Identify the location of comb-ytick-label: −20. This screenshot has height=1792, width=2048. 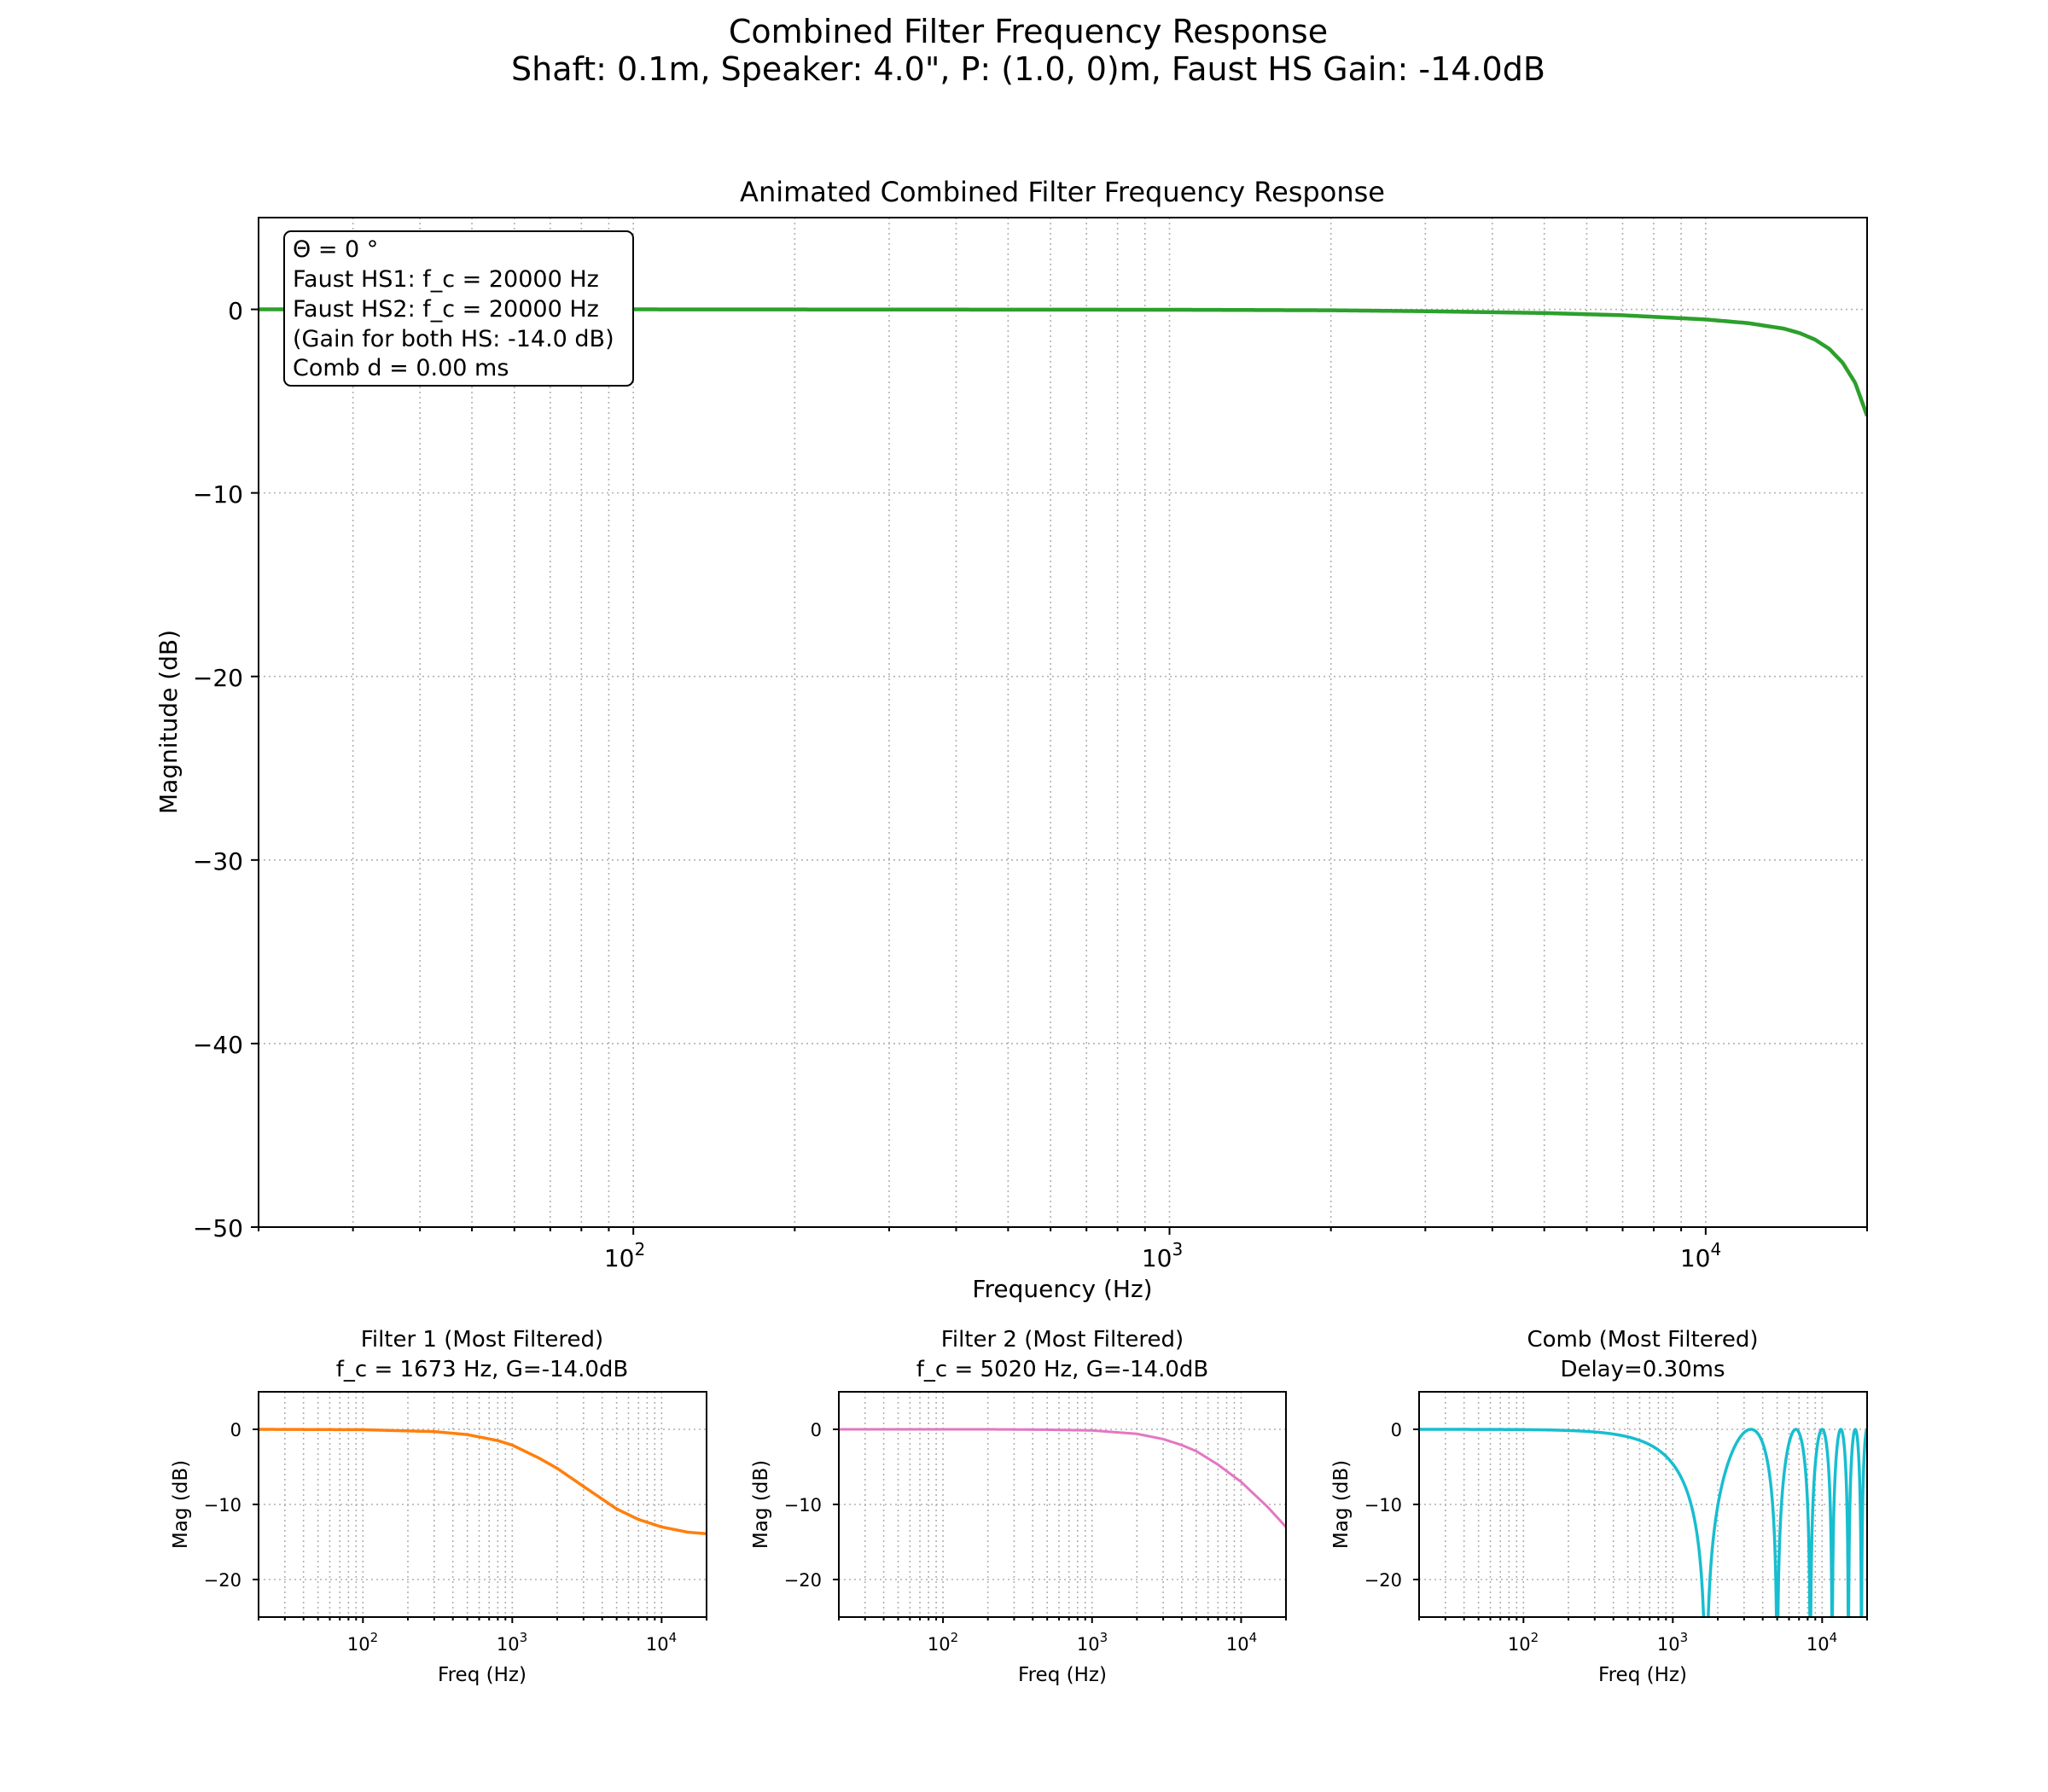
(1383, 1580).